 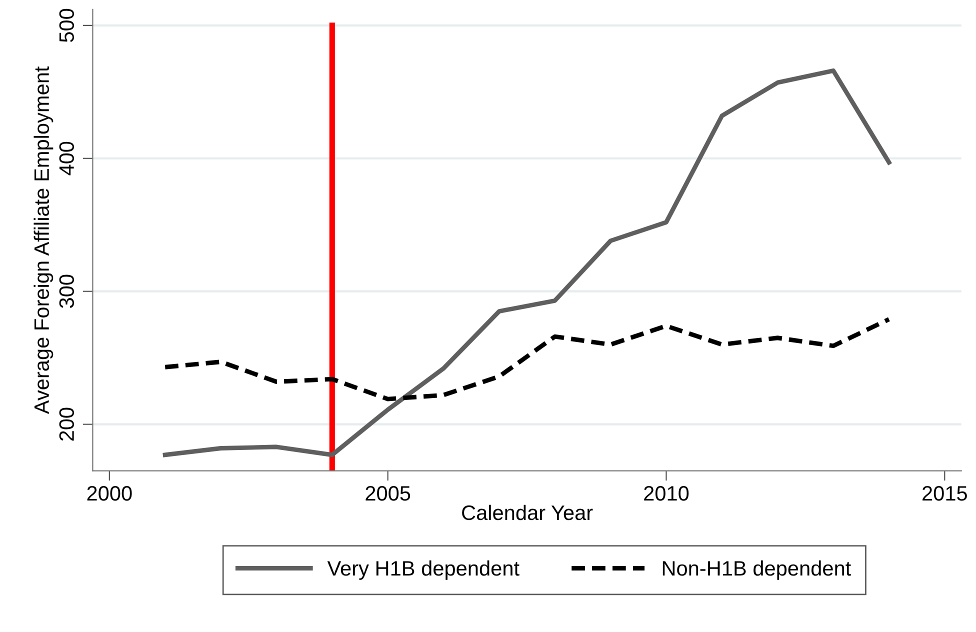 What do you see at coordinates (527, 512) in the screenshot?
I see `x-axis-title: Calendar Year` at bounding box center [527, 512].